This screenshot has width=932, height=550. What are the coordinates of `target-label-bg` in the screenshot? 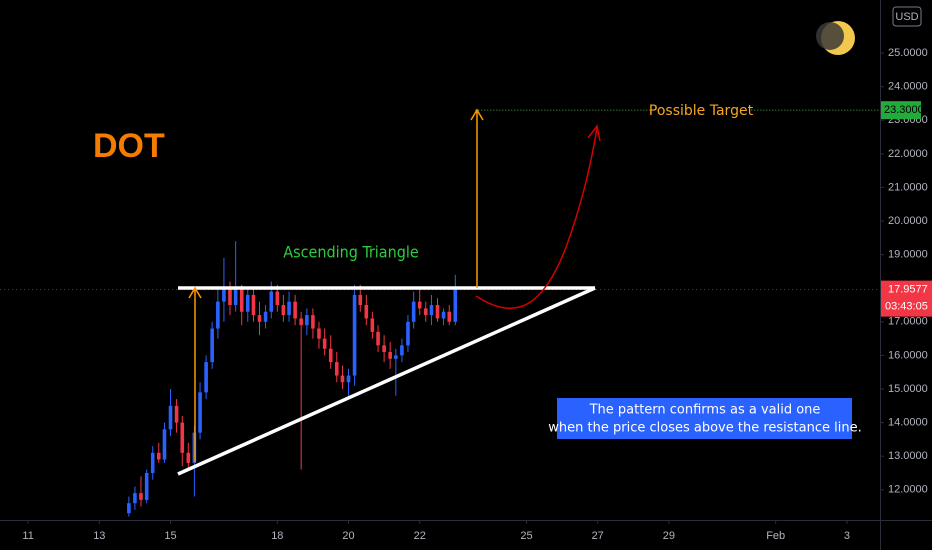 It's located at (701, 111).